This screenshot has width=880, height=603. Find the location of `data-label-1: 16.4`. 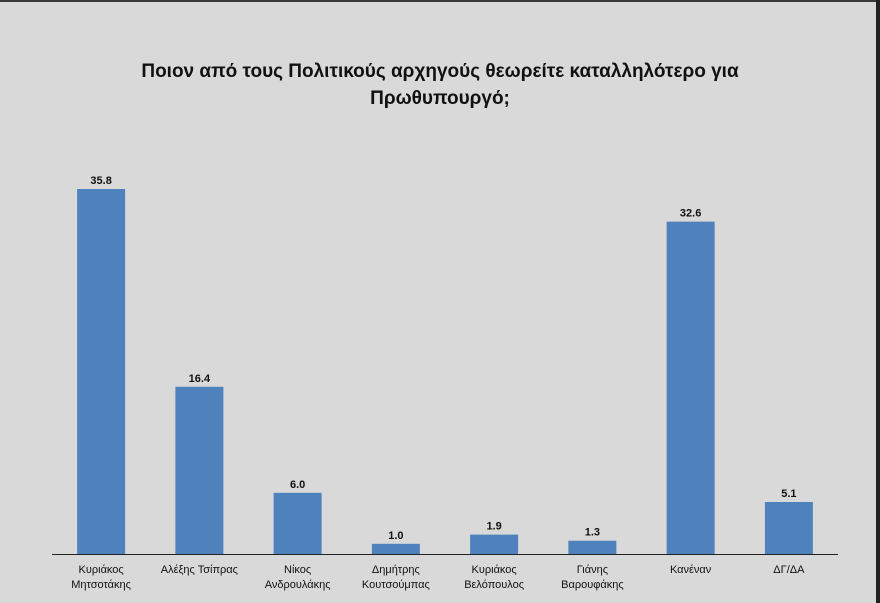

data-label-1: 16.4 is located at coordinates (200, 379).